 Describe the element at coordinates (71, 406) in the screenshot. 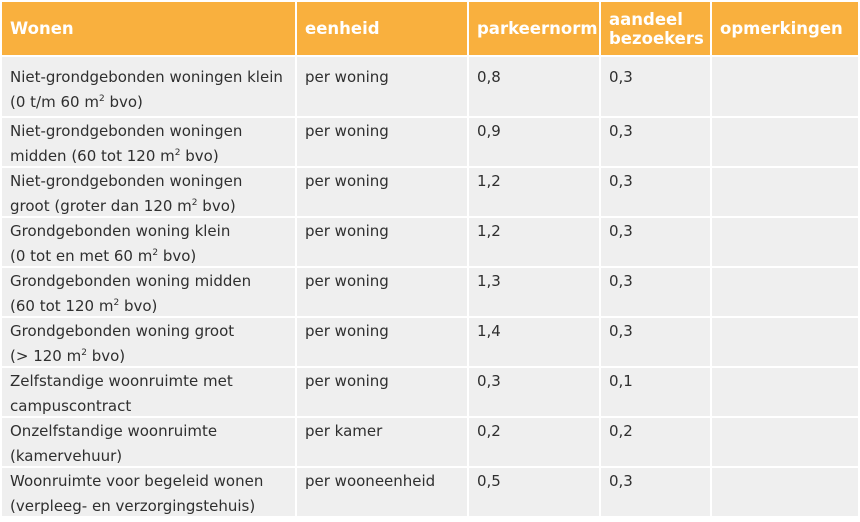

I see `cell-wonen-line: campuscontract` at that location.